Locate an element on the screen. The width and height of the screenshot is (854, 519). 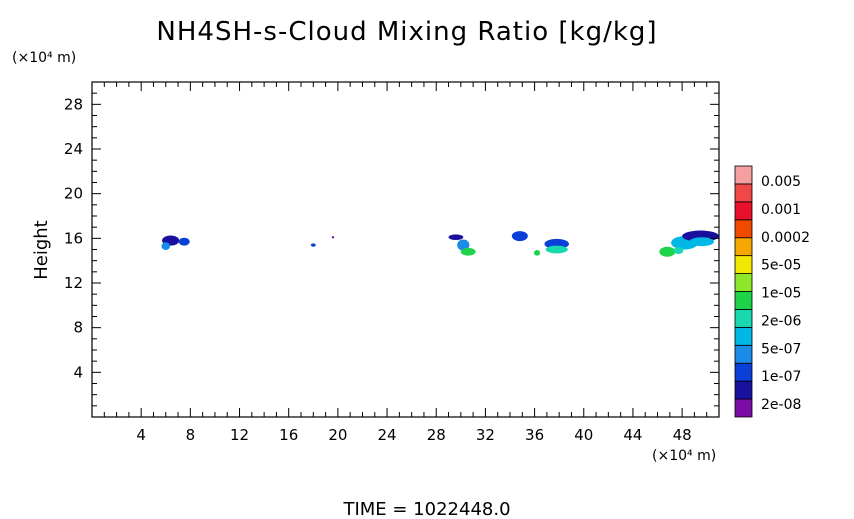
colorbar-label: 0.001 is located at coordinates (781, 210).